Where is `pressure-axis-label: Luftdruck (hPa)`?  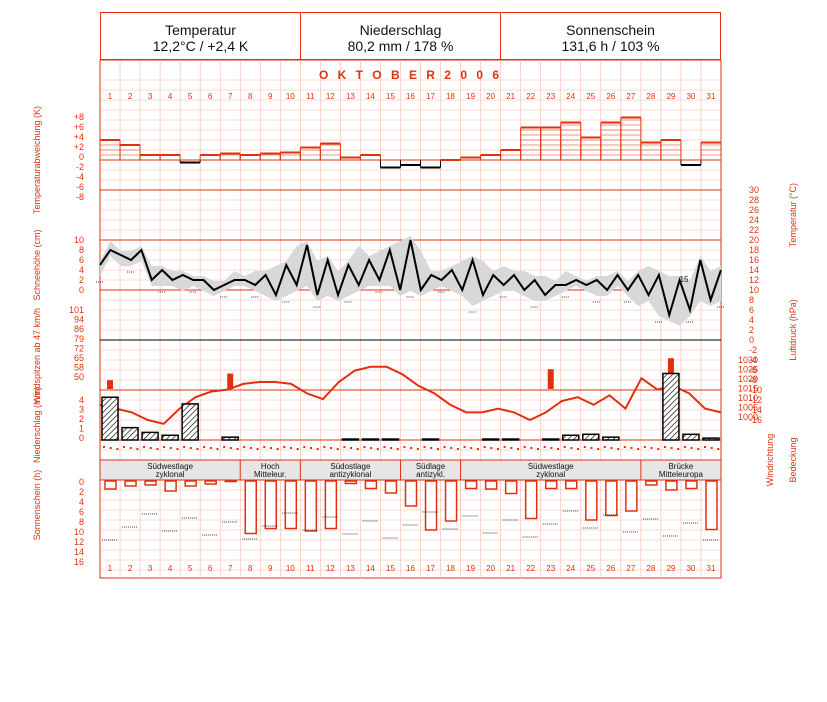 pressure-axis-label: Luftdruck (hPa) is located at coordinates (793, 330).